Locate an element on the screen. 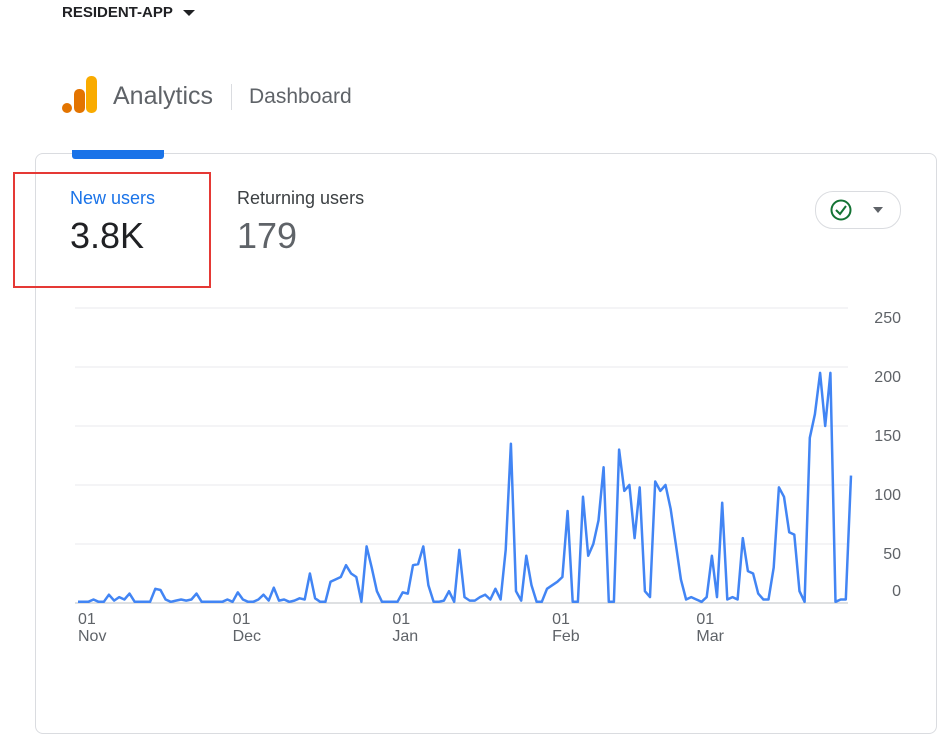 The image size is (946, 746). divider is located at coordinates (231, 97).